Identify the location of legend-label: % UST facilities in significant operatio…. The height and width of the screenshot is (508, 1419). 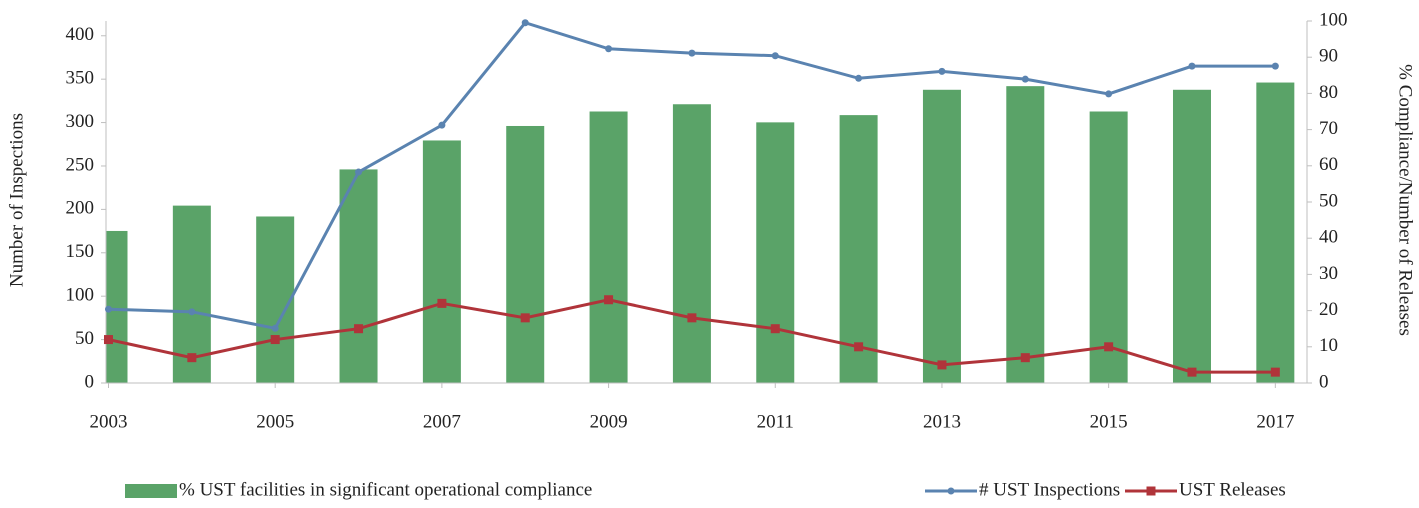
(385, 489).